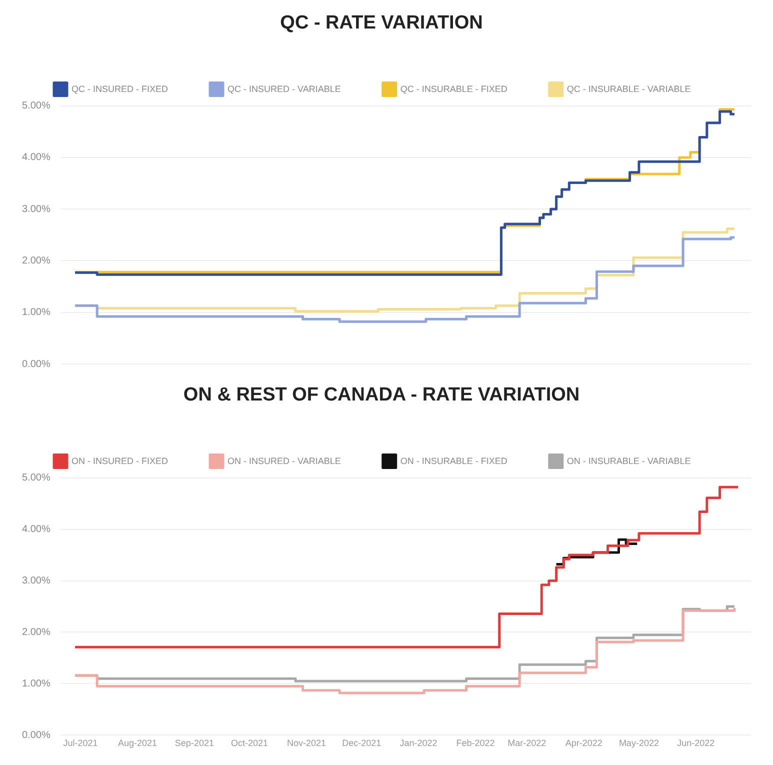 The image size is (773, 765). Describe the element at coordinates (362, 743) in the screenshot. I see `x-tick-label: Dec-2021` at that location.